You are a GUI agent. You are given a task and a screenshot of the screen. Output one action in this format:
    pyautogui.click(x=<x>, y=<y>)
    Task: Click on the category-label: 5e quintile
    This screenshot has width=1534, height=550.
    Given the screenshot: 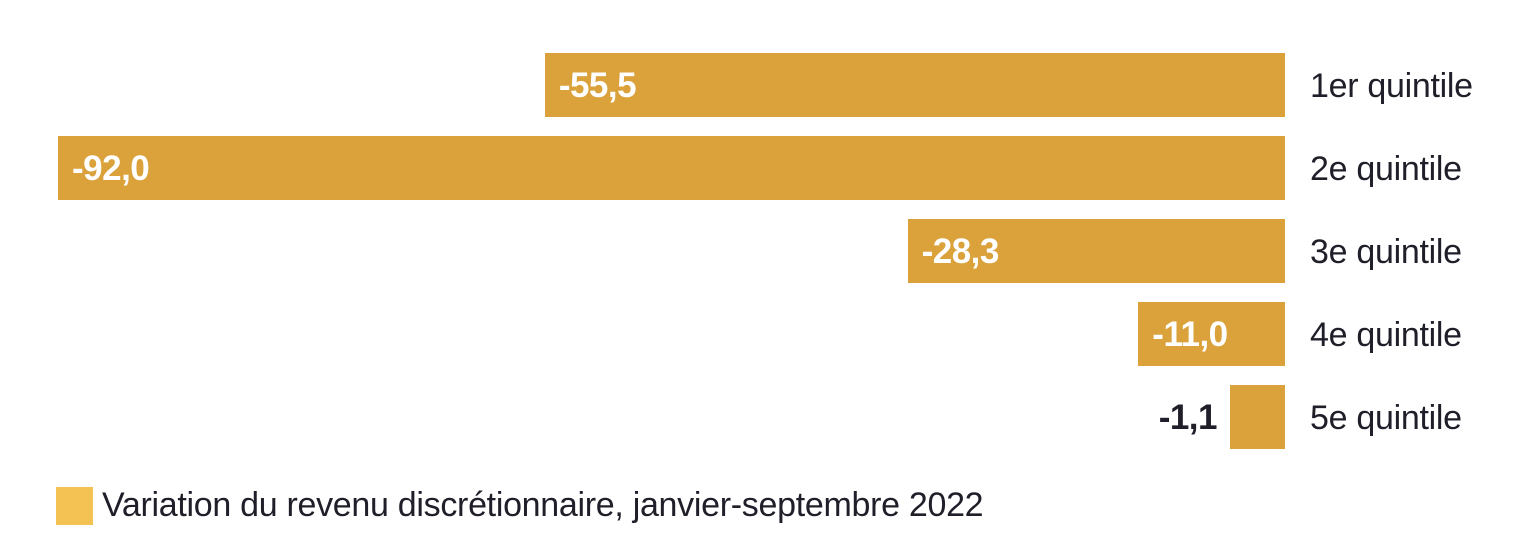 What is the action you would take?
    pyautogui.click(x=1386, y=418)
    